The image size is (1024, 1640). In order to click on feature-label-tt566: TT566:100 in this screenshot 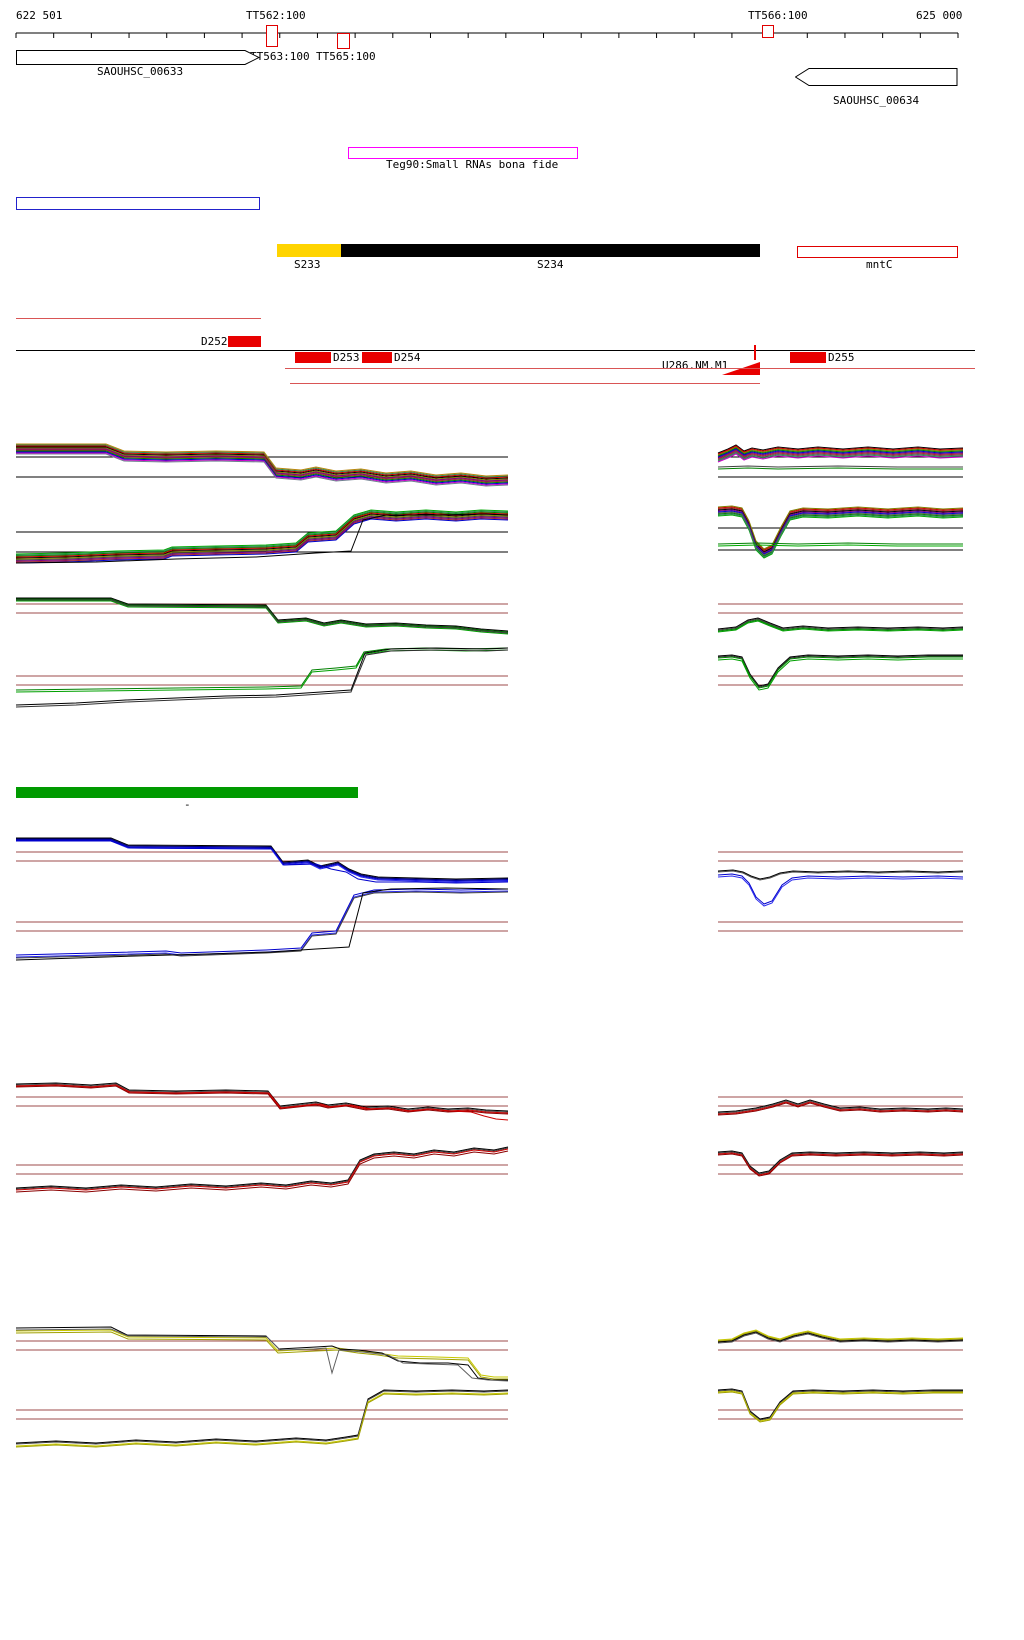, I will do `click(778, 15)`.